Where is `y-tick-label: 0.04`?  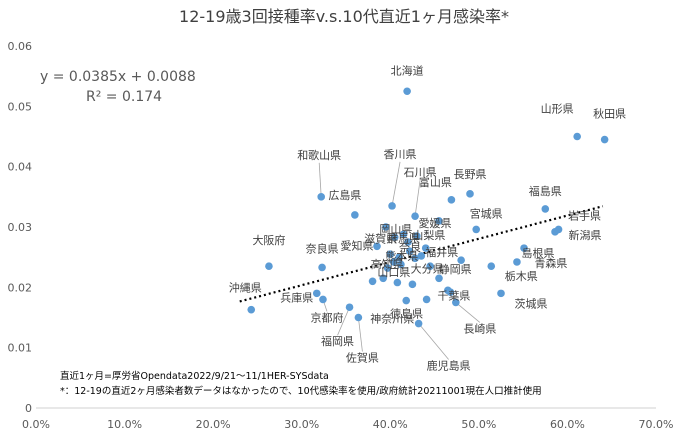
y-tick-label: 0.04 is located at coordinates (20, 167).